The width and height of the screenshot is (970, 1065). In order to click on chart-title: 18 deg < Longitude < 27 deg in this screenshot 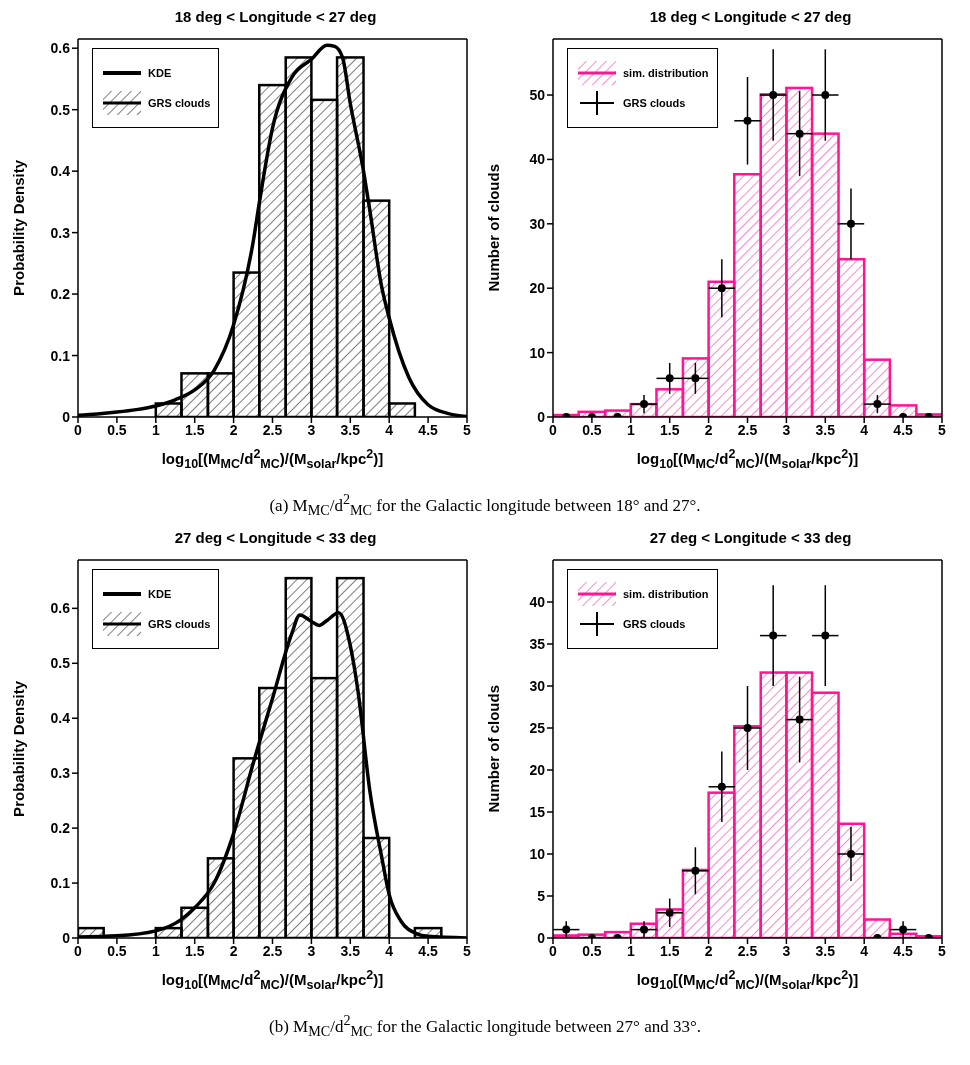, I will do `click(750, 17)`.